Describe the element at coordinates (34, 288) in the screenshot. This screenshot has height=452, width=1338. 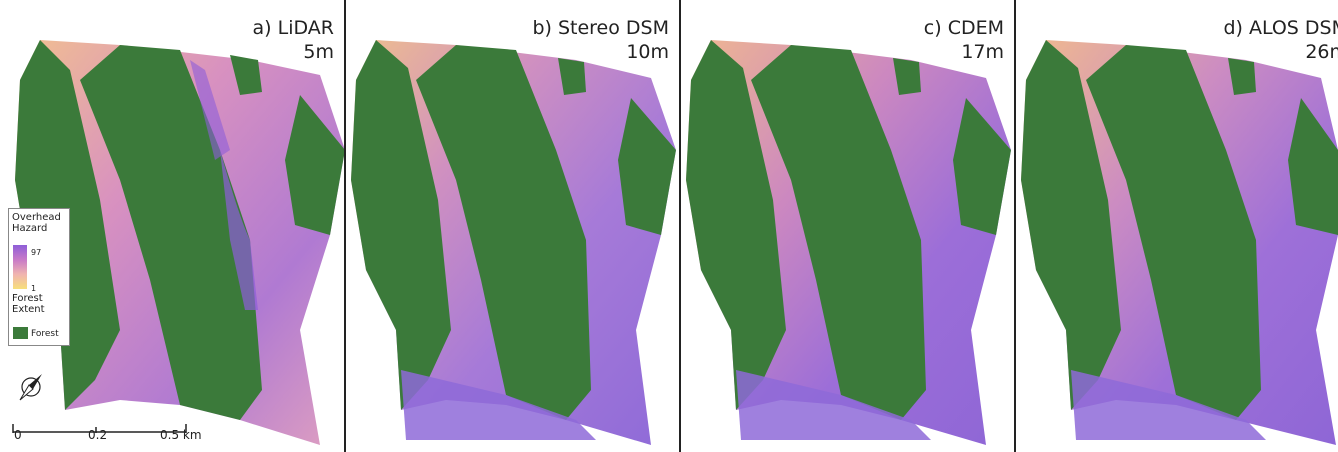
I see `legend-min-value: 1` at that location.